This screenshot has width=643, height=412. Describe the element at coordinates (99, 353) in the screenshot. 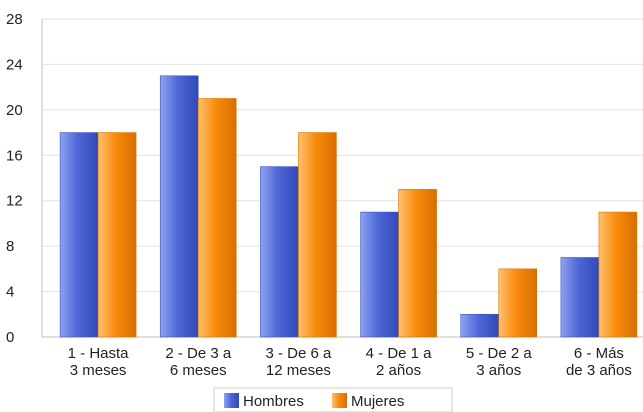

I see `x-tick-label: 1 - Hasta` at that location.